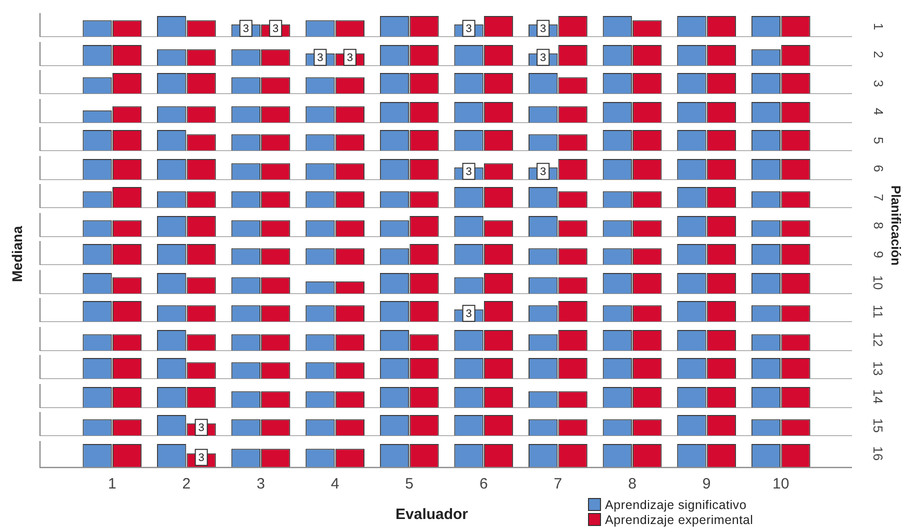  Describe the element at coordinates (878, 311) in the screenshot. I see `y2-axis-title: 11` at that location.